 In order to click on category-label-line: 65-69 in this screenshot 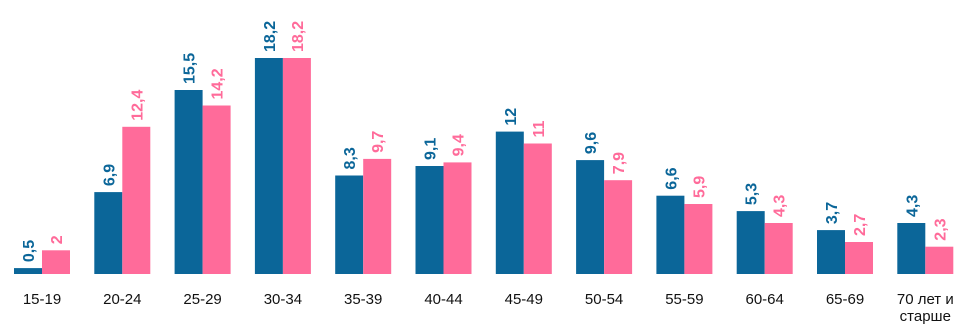, I will do `click(845, 299)`.